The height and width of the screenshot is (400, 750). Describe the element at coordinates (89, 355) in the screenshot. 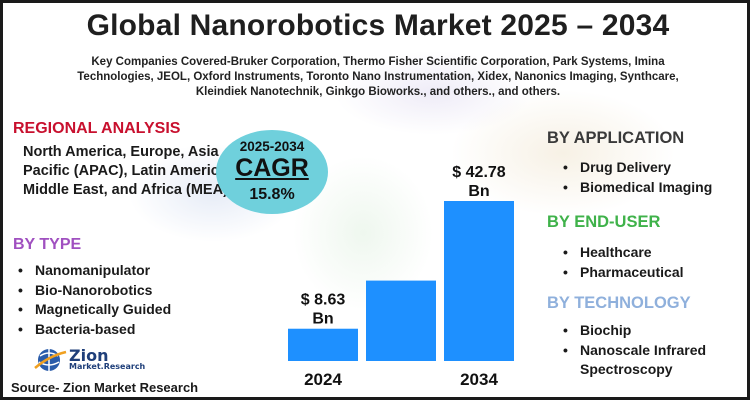

I see `logo-wordmark: Zion` at that location.